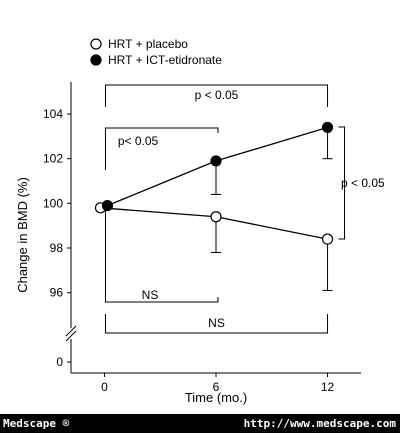 The height and width of the screenshot is (433, 400). Describe the element at coordinates (216, 397) in the screenshot. I see `x-axis-label: Time (mo.)` at that location.